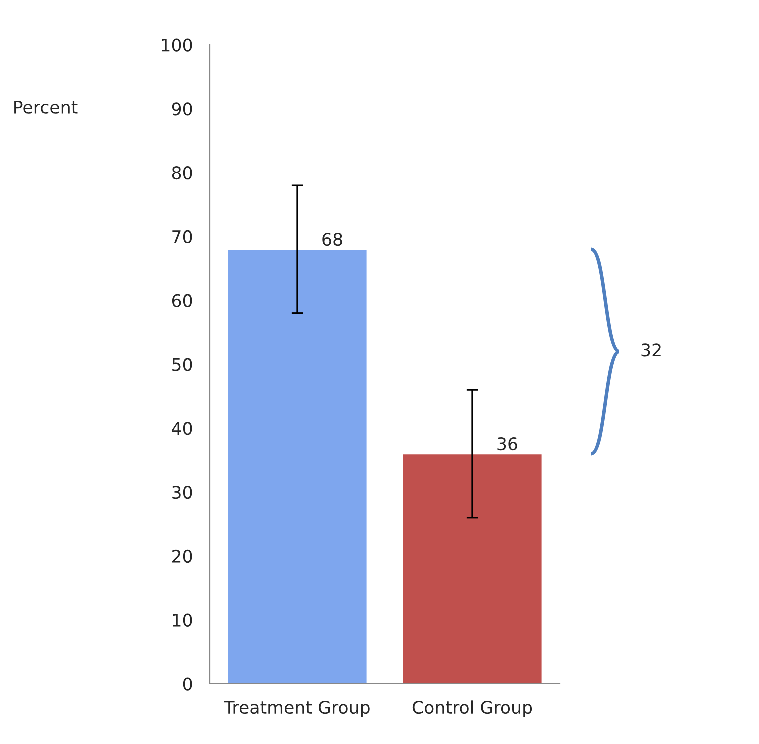  Describe the element at coordinates (182, 173) in the screenshot. I see `y-tick-label: 80` at that location.